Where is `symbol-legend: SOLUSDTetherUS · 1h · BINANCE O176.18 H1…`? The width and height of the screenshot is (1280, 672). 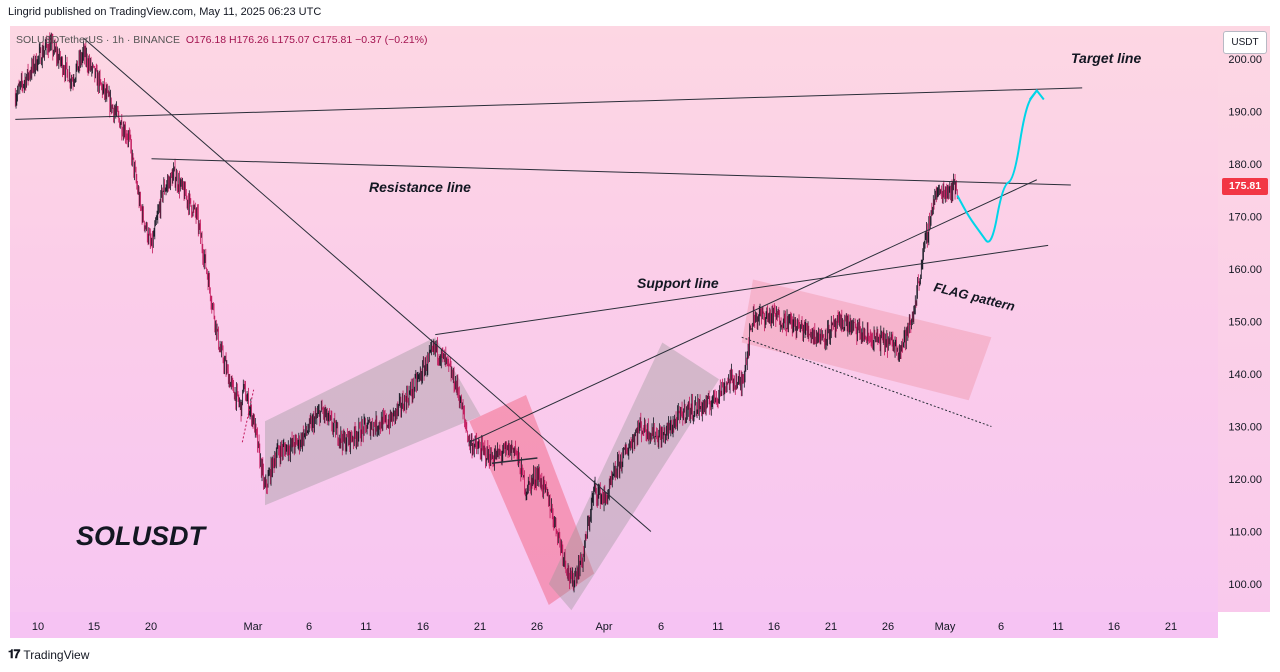 symbol-legend: SOLUSDTetherUS · 1h · BINANCE O176.18 H1… is located at coordinates (222, 40).